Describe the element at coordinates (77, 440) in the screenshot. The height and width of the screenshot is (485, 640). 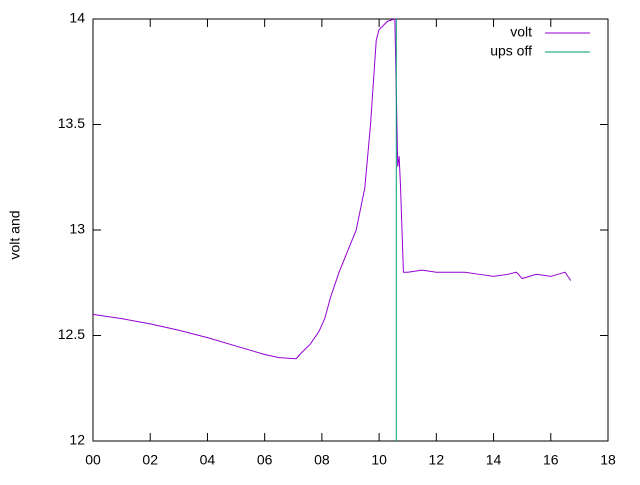
I see `y-tick-label: 12` at that location.